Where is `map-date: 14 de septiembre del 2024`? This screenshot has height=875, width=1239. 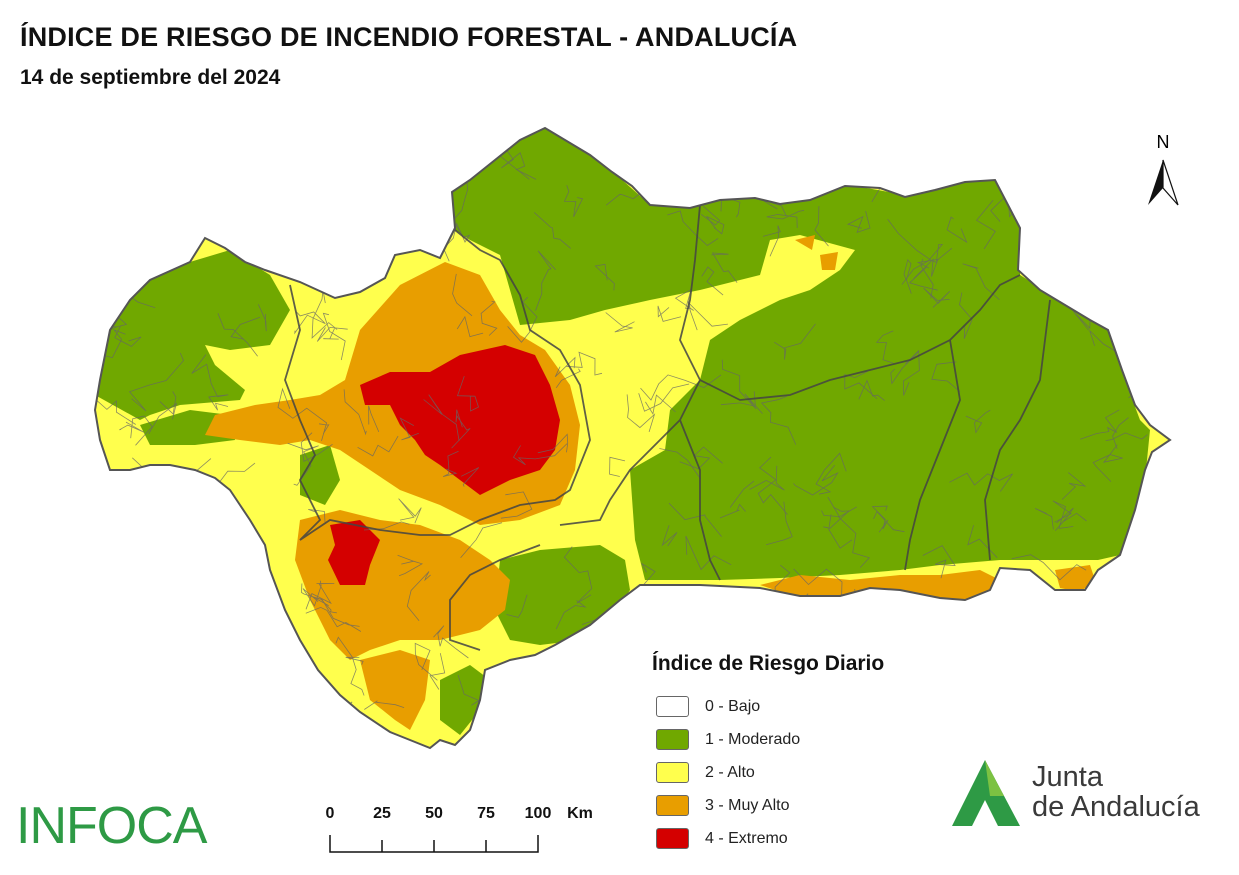
map-date: 14 de septiembre del 2024 is located at coordinates (150, 77).